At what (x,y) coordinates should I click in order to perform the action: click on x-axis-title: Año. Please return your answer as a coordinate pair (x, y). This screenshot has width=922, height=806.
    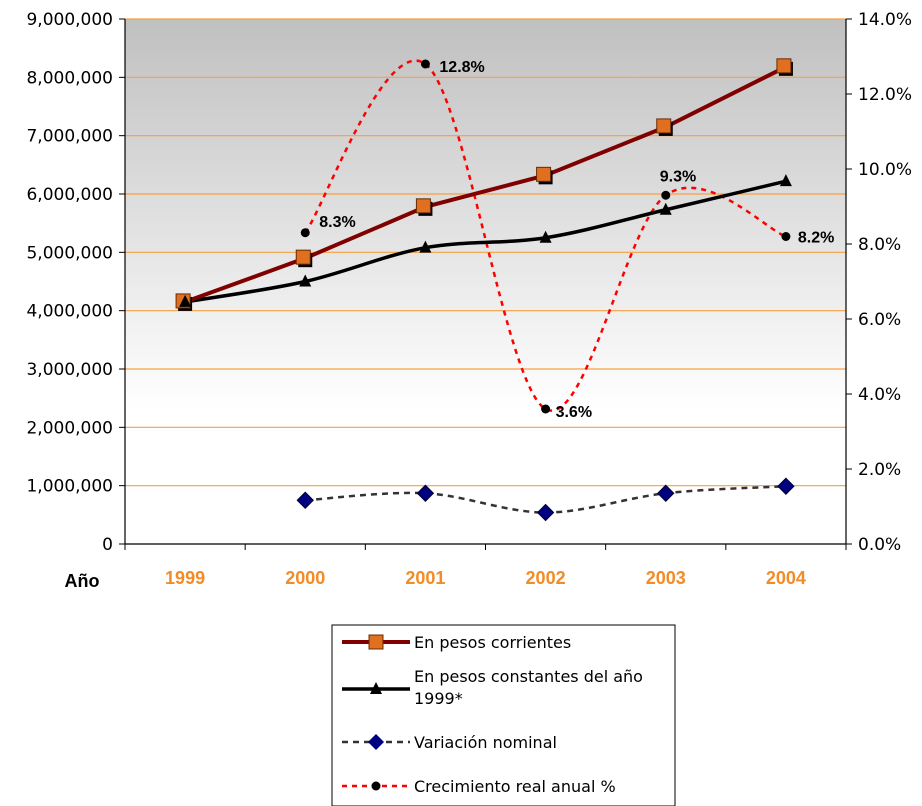
    Looking at the image, I should click on (82, 581).